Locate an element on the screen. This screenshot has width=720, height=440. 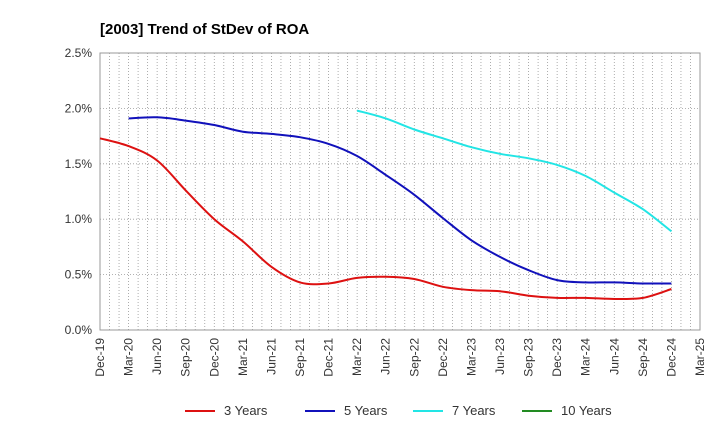
x-tick-label: Jun-24 is located at coordinates (614, 356).